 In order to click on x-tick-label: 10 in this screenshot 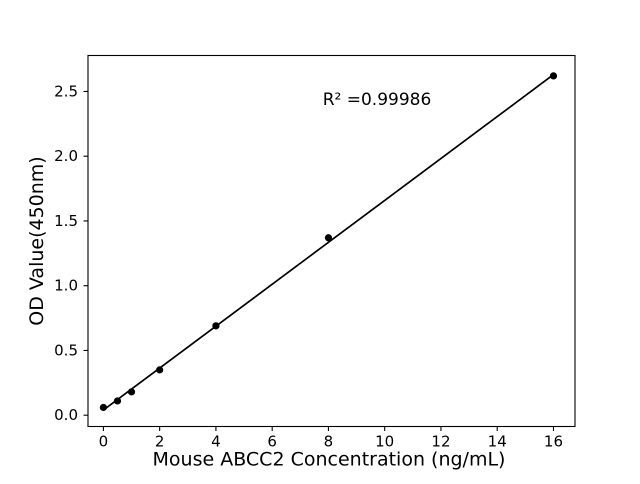, I will do `click(384, 442)`.